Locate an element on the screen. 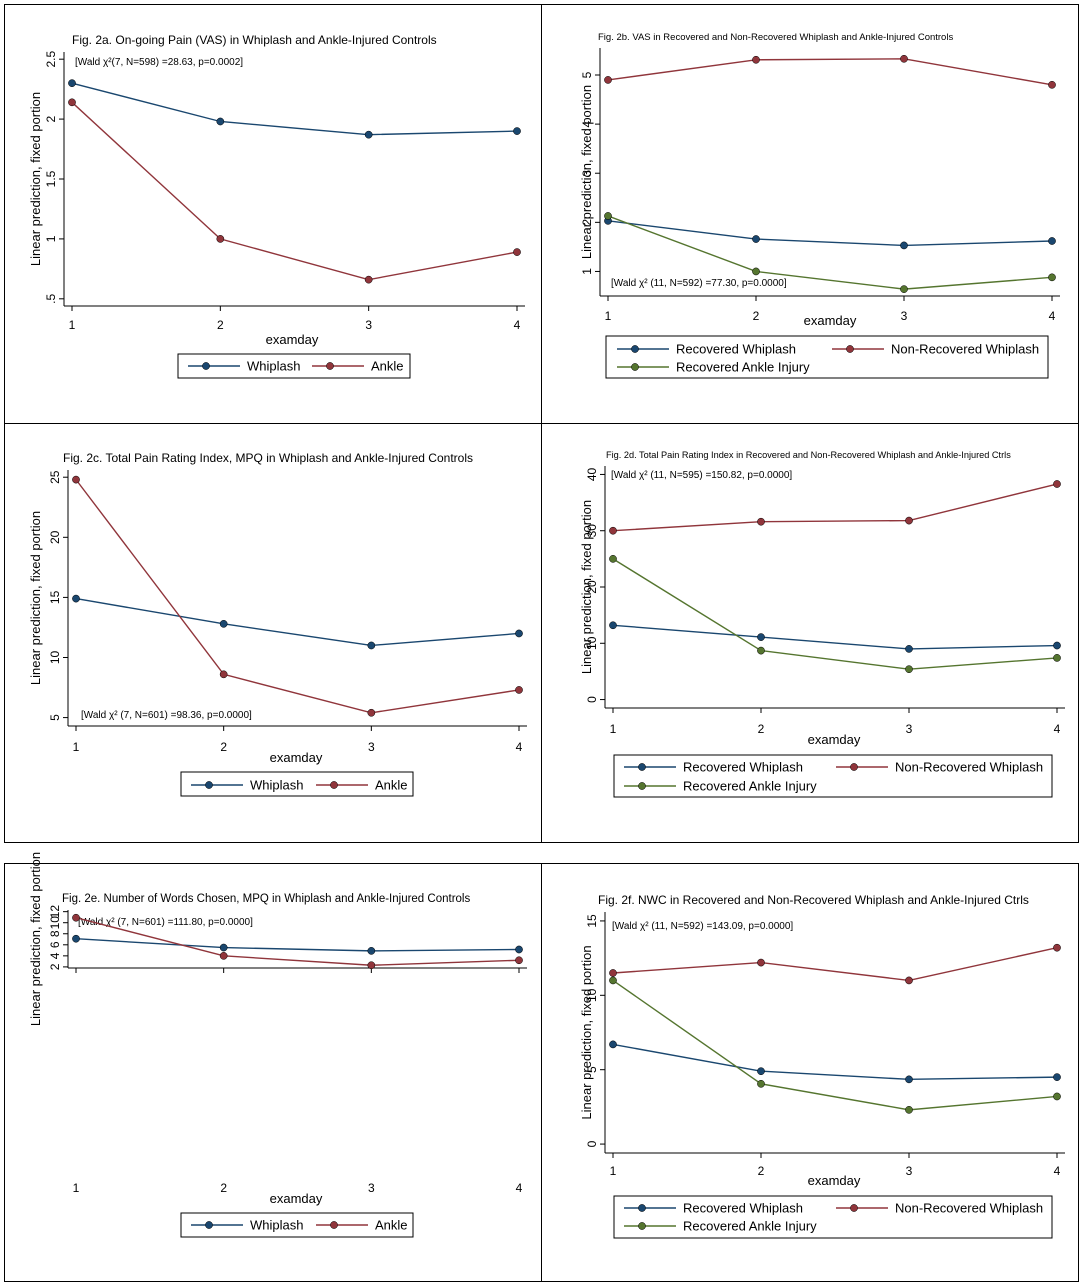  y-tick-label: 1 is located at coordinates (587, 271).